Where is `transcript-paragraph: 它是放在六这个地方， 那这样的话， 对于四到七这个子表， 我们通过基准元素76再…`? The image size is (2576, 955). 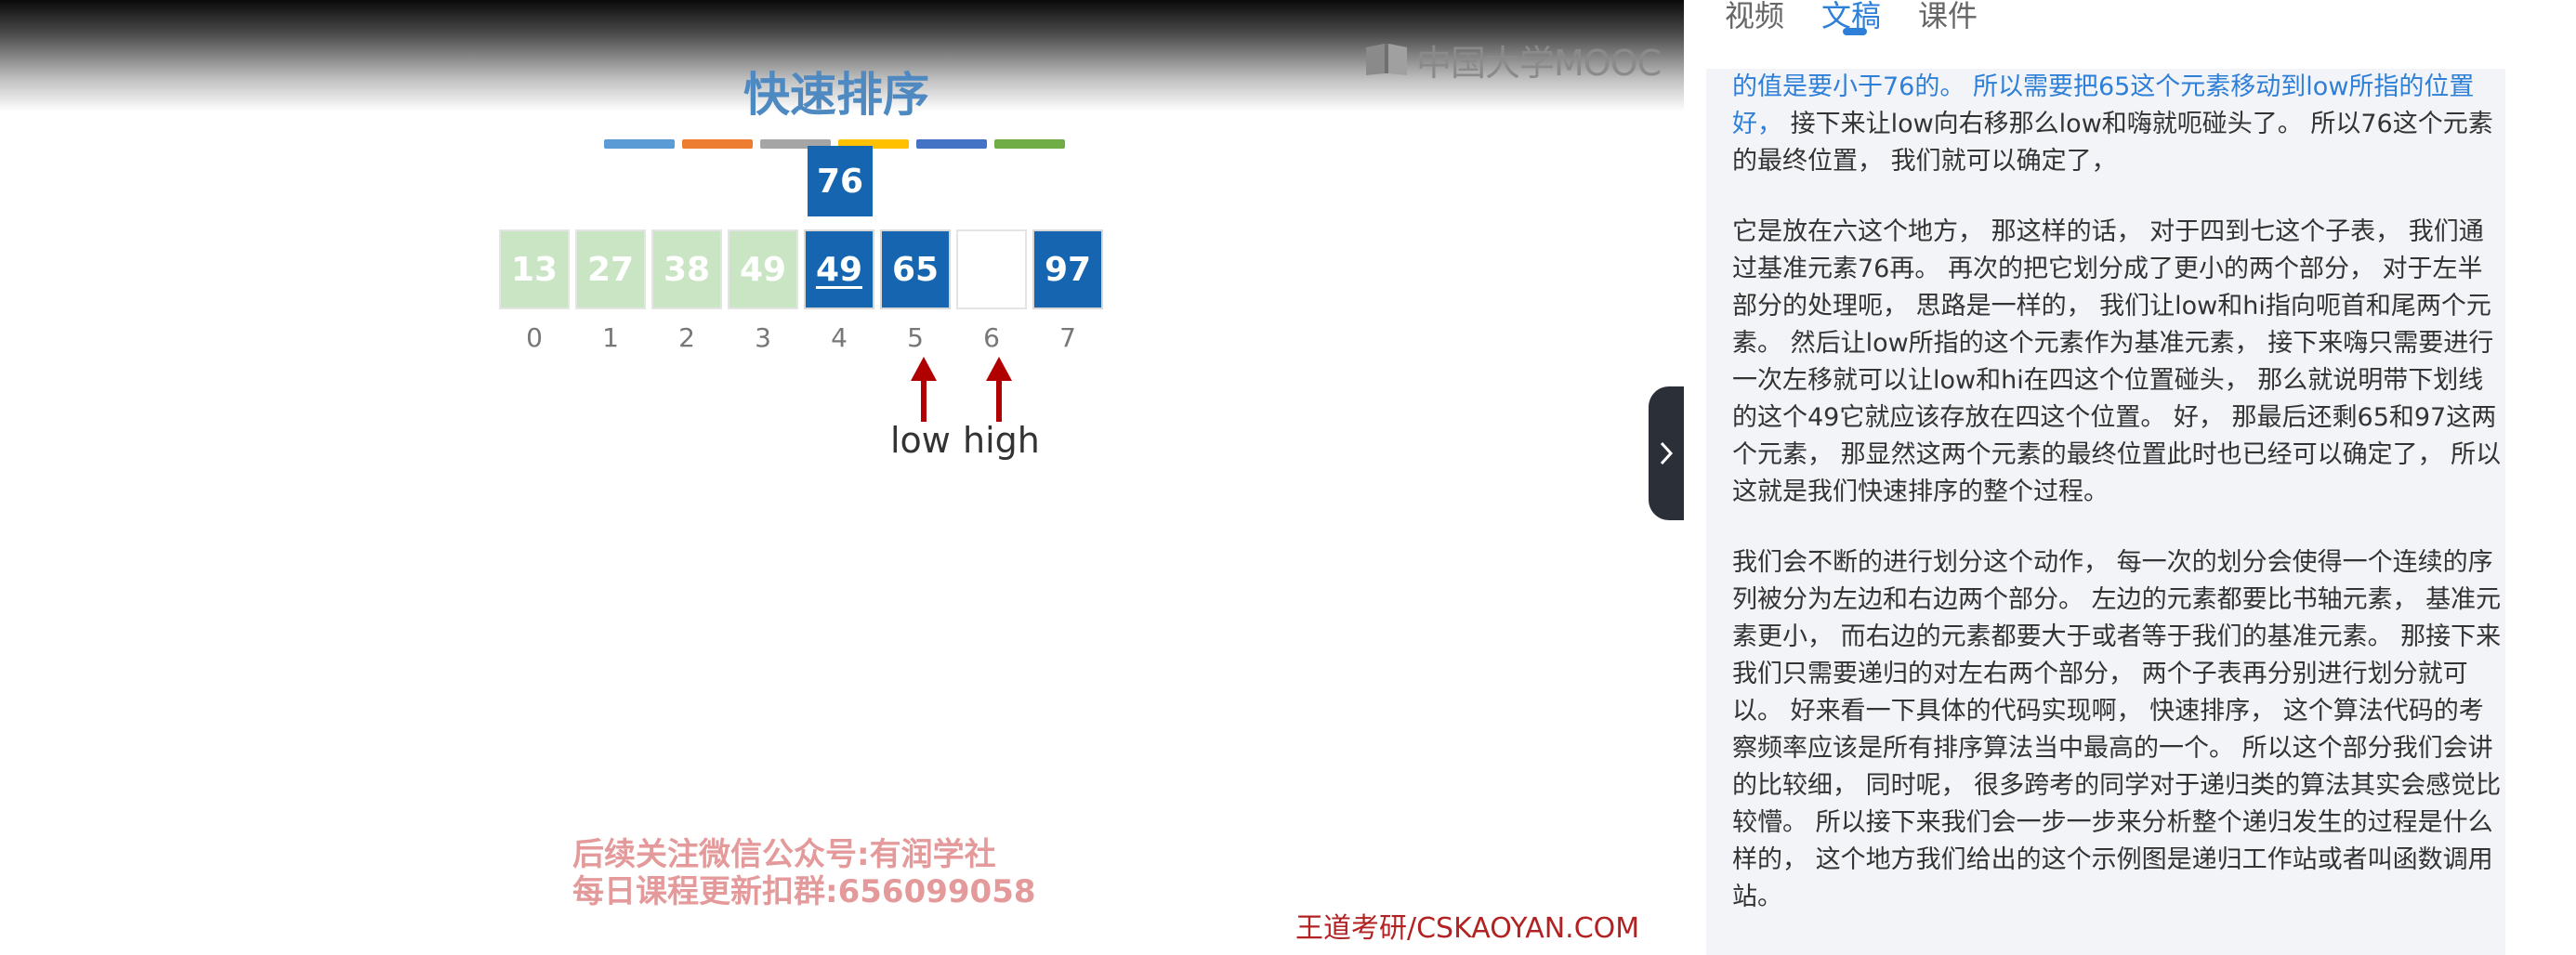 transcript-paragraph: 它是放在六这个地方， 那这样的话， 对于四到七这个子表， 我们通过基准元素76再… is located at coordinates (2117, 361).